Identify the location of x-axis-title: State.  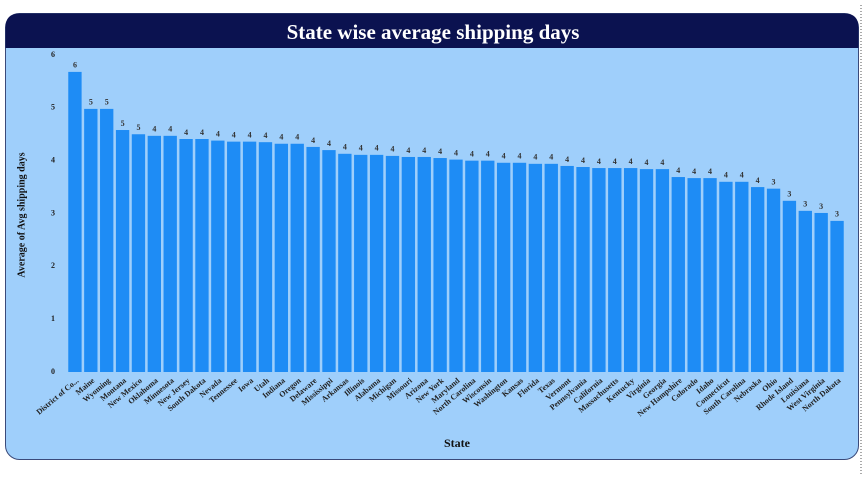
(457, 443).